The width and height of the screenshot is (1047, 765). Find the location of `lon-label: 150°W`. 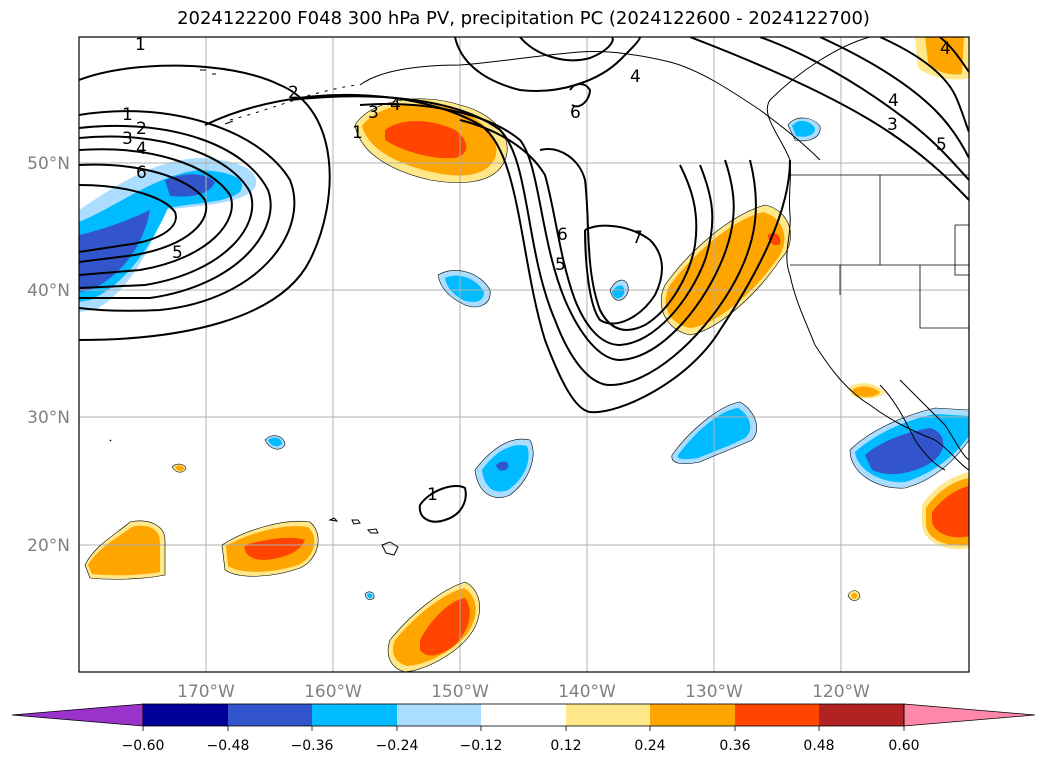

lon-label: 150°W is located at coordinates (460, 692).